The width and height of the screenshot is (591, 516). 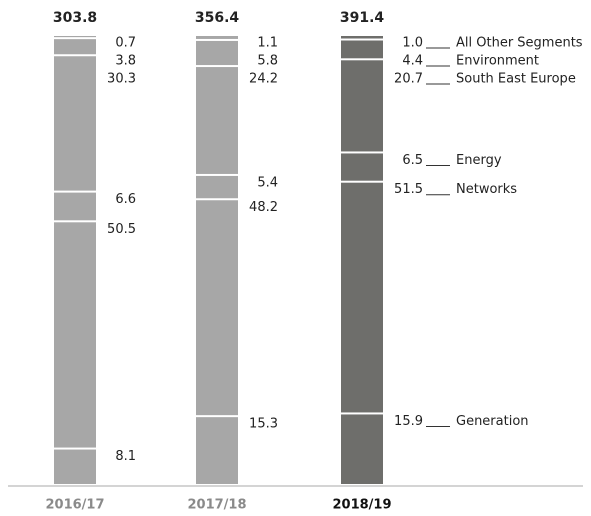 I want to click on value-label: 4.4, so click(x=412, y=61).